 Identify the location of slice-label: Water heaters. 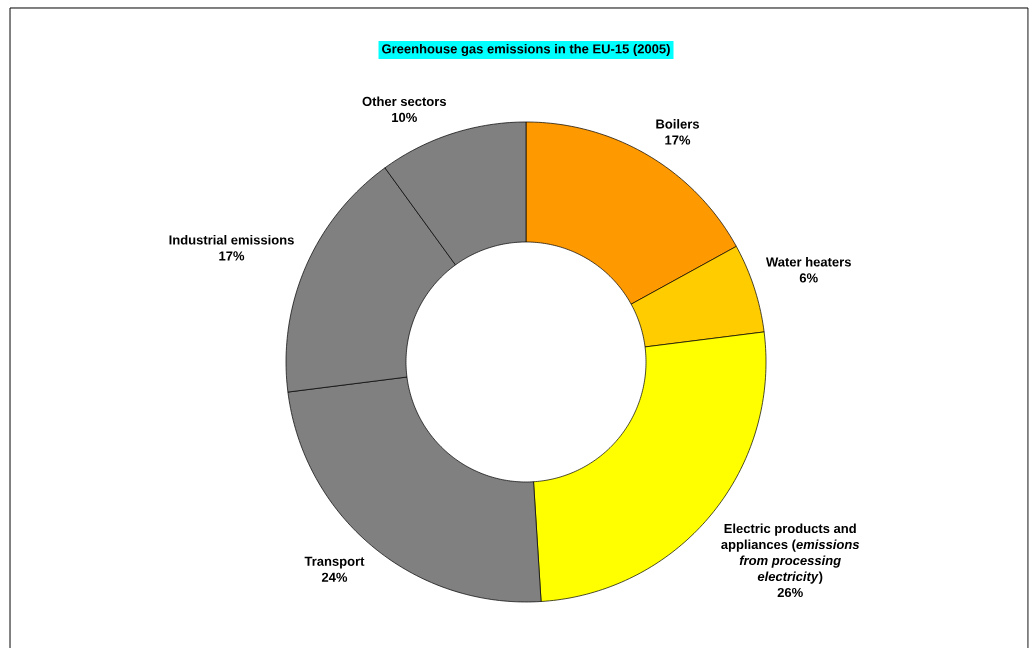
(808, 261).